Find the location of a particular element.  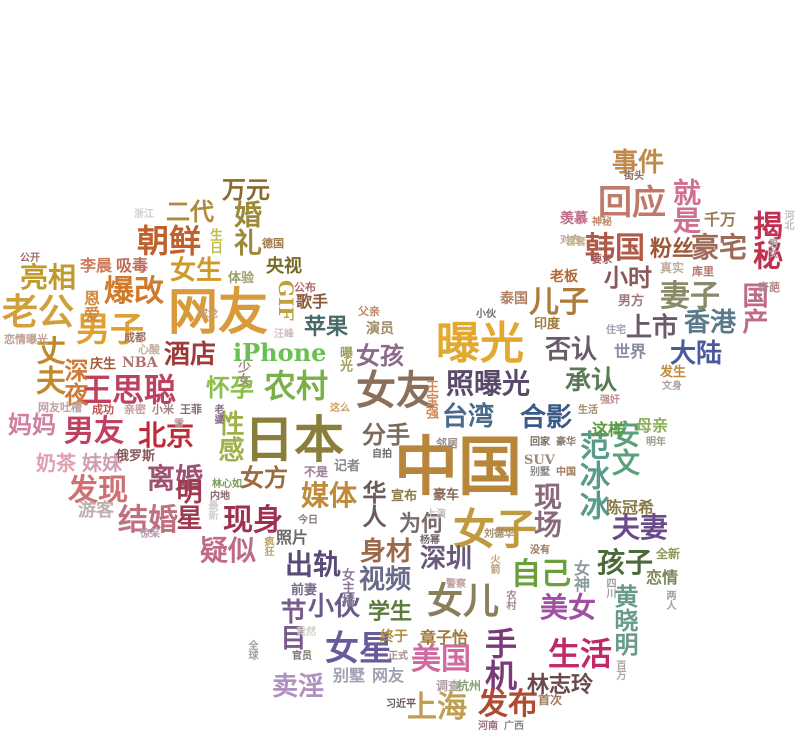

word-lei: 成龙 is located at coordinates (208, 314).